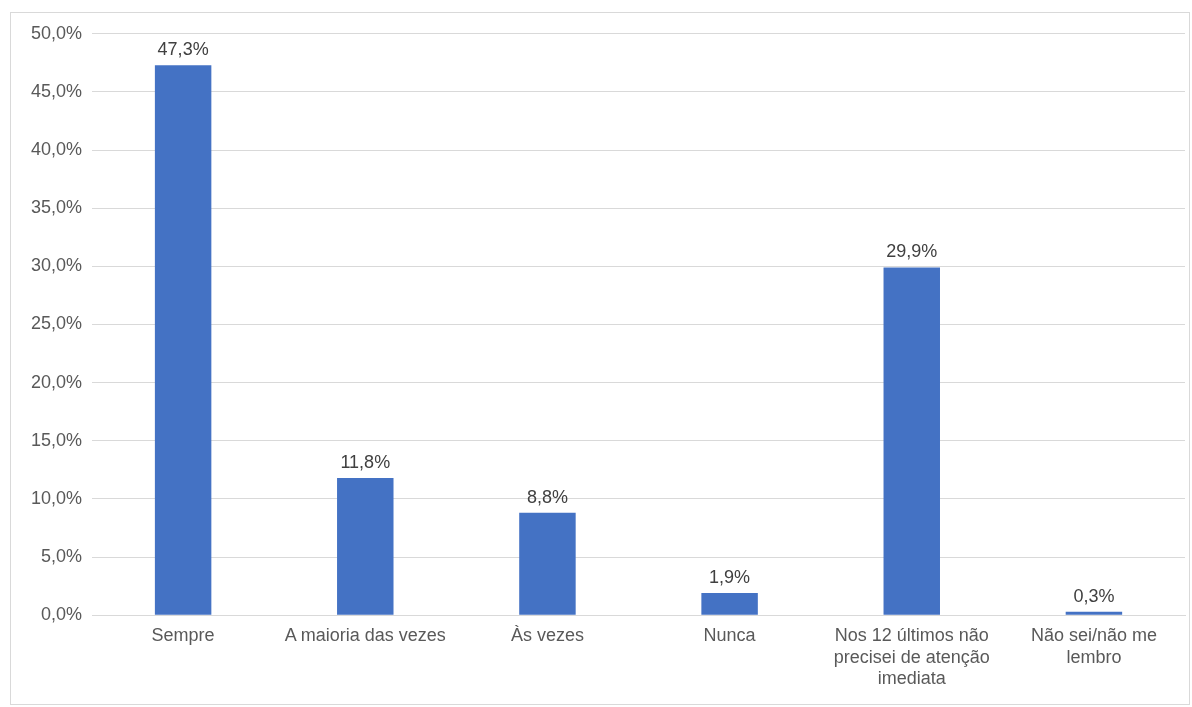  I want to click on data-label: 1,9%, so click(730, 577).